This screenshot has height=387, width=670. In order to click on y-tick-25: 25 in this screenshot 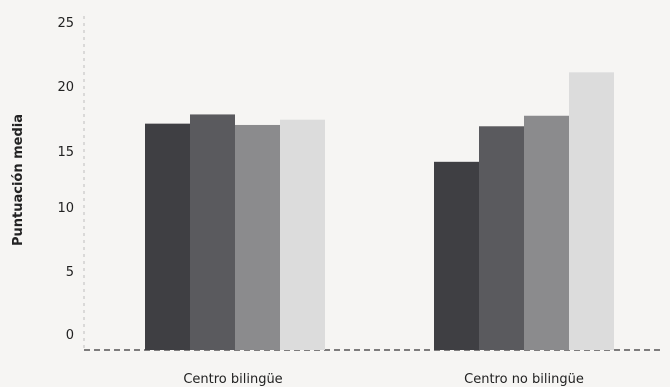, I will do `click(65, 23)`.